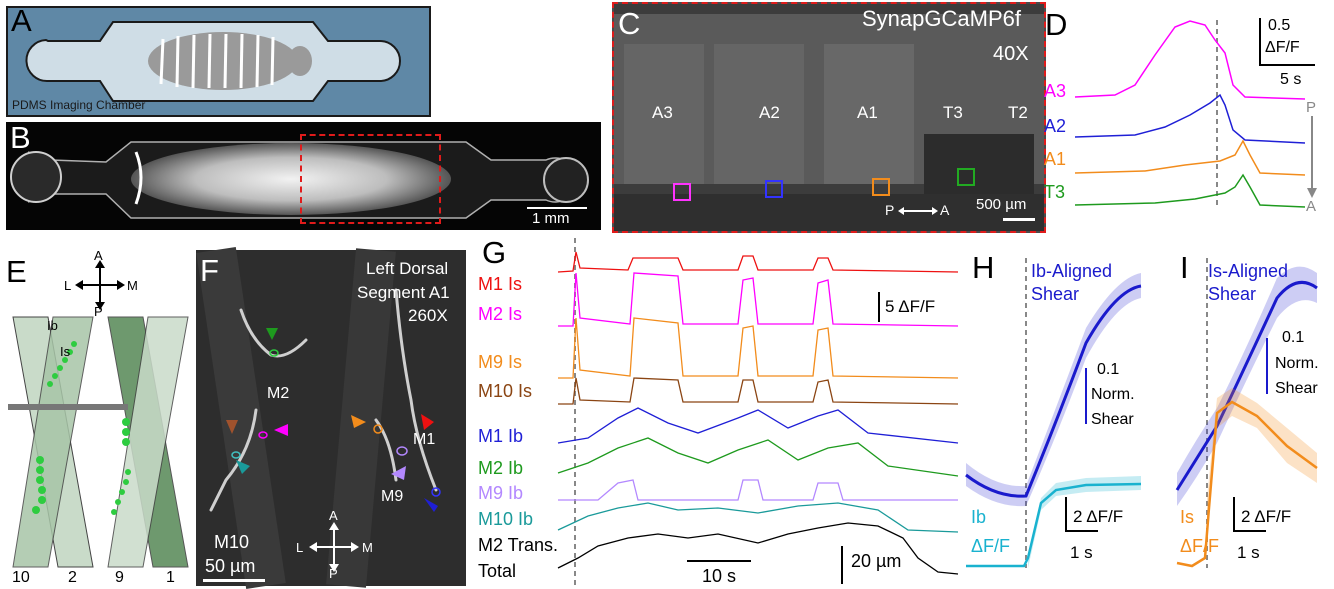 The image size is (1334, 589). Describe the element at coordinates (1311, 206) in the screenshot. I see `axis-a-d: A` at that location.